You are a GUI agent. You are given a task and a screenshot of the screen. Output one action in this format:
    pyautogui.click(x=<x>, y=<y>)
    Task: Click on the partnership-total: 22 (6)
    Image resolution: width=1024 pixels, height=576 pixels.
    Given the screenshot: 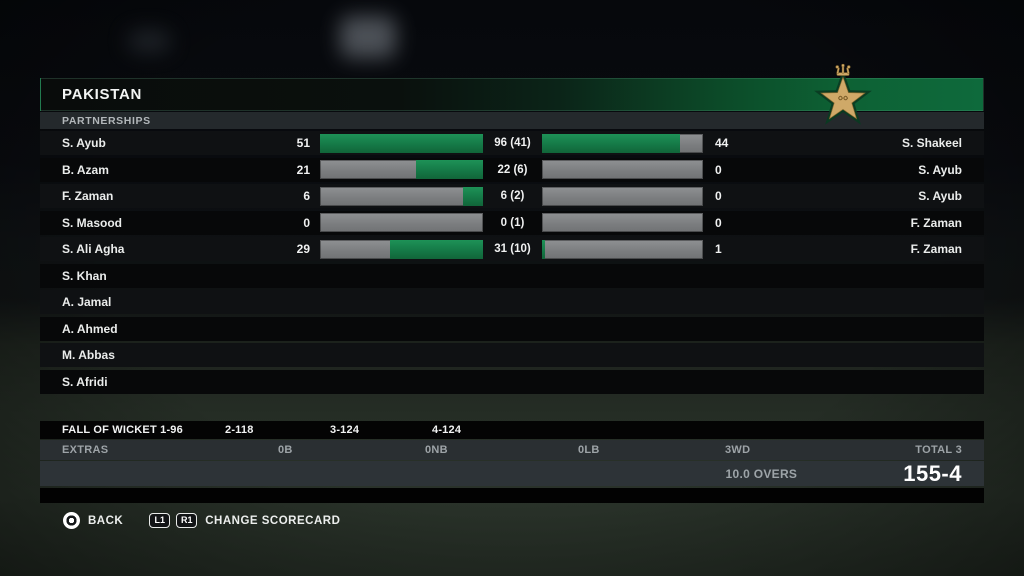 What is the action you would take?
    pyautogui.click(x=512, y=169)
    